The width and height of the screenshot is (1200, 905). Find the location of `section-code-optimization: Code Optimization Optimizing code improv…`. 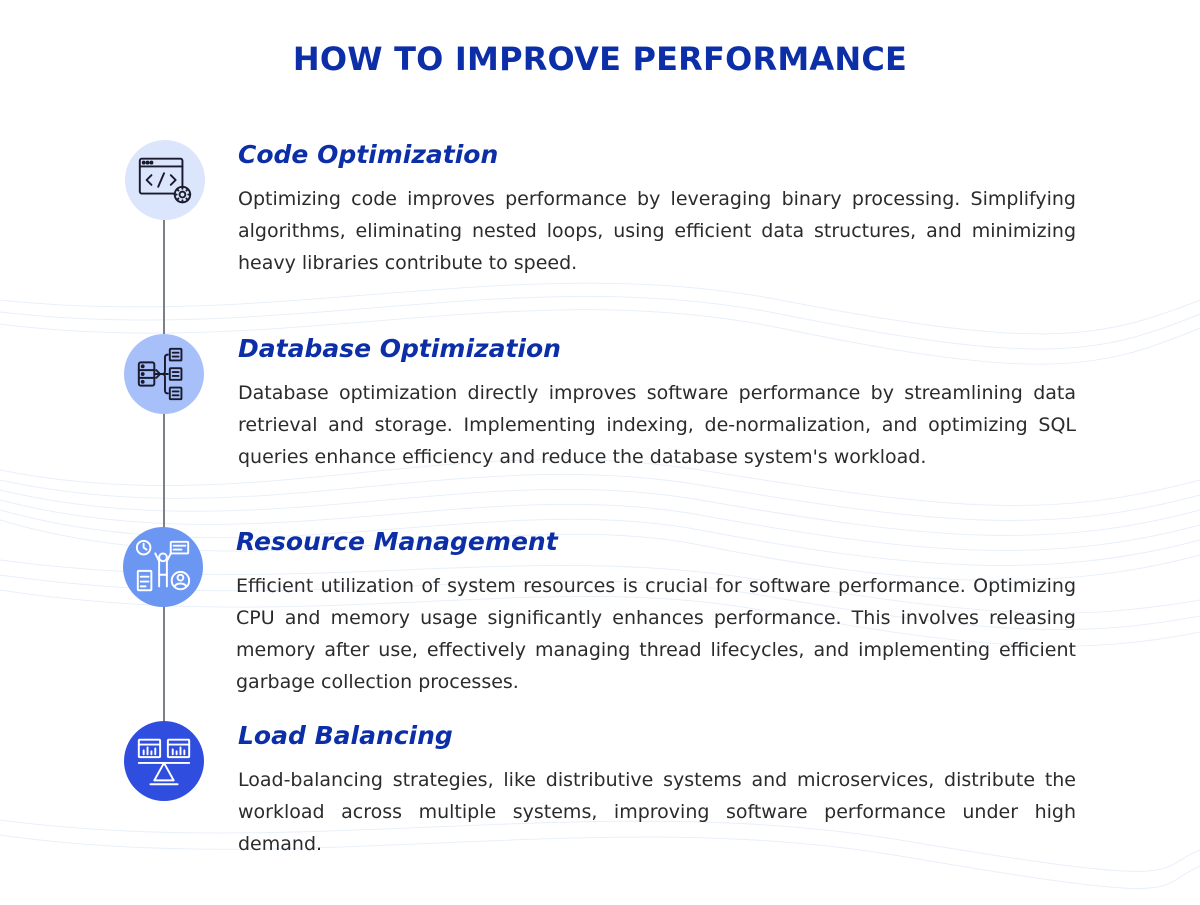

section-code-optimization: Code Optimization Optimizing code improv… is located at coordinates (657, 209).